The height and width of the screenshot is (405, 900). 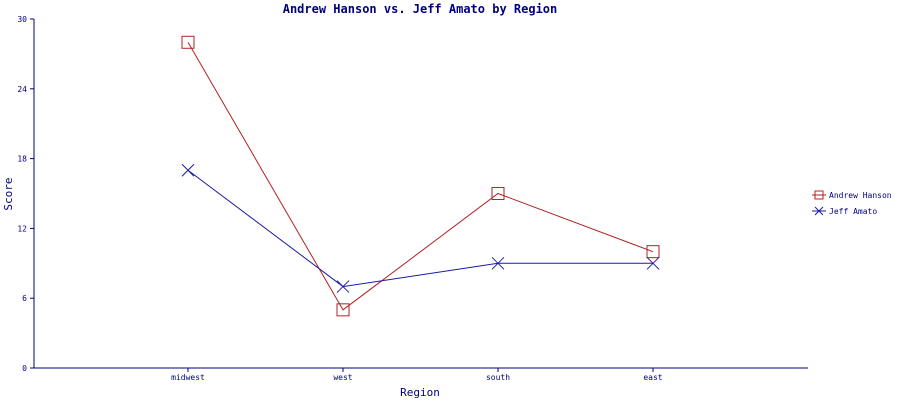 I want to click on y-tick-label: 18, so click(x=22, y=159).